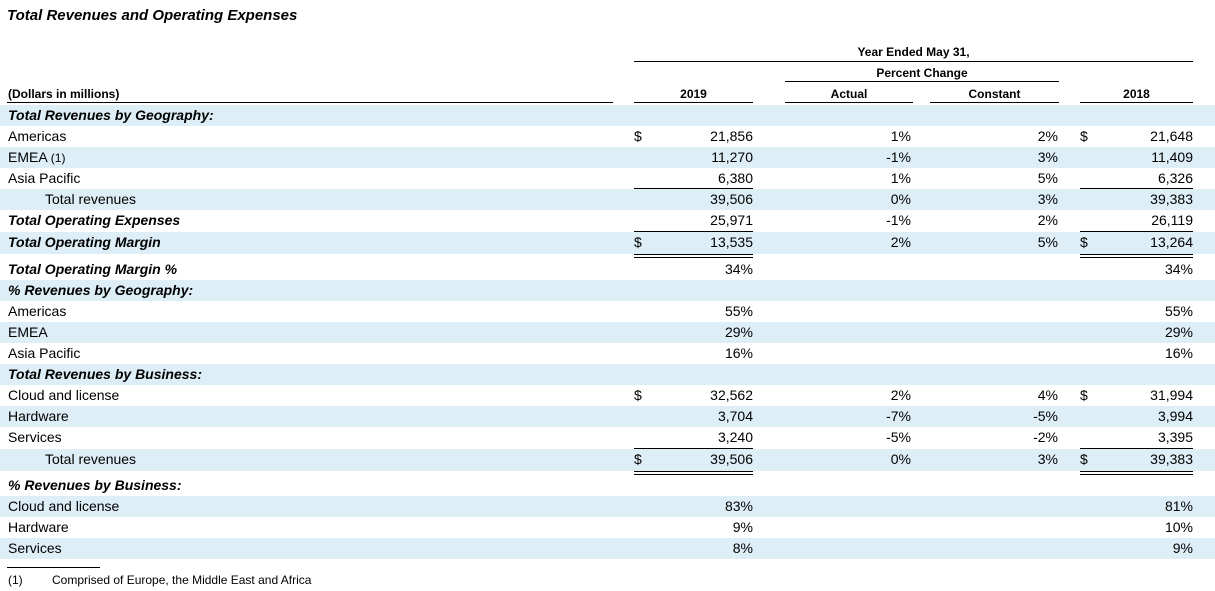 The height and width of the screenshot is (591, 1215). What do you see at coordinates (53, 567) in the screenshot?
I see `footnote-rule` at bounding box center [53, 567].